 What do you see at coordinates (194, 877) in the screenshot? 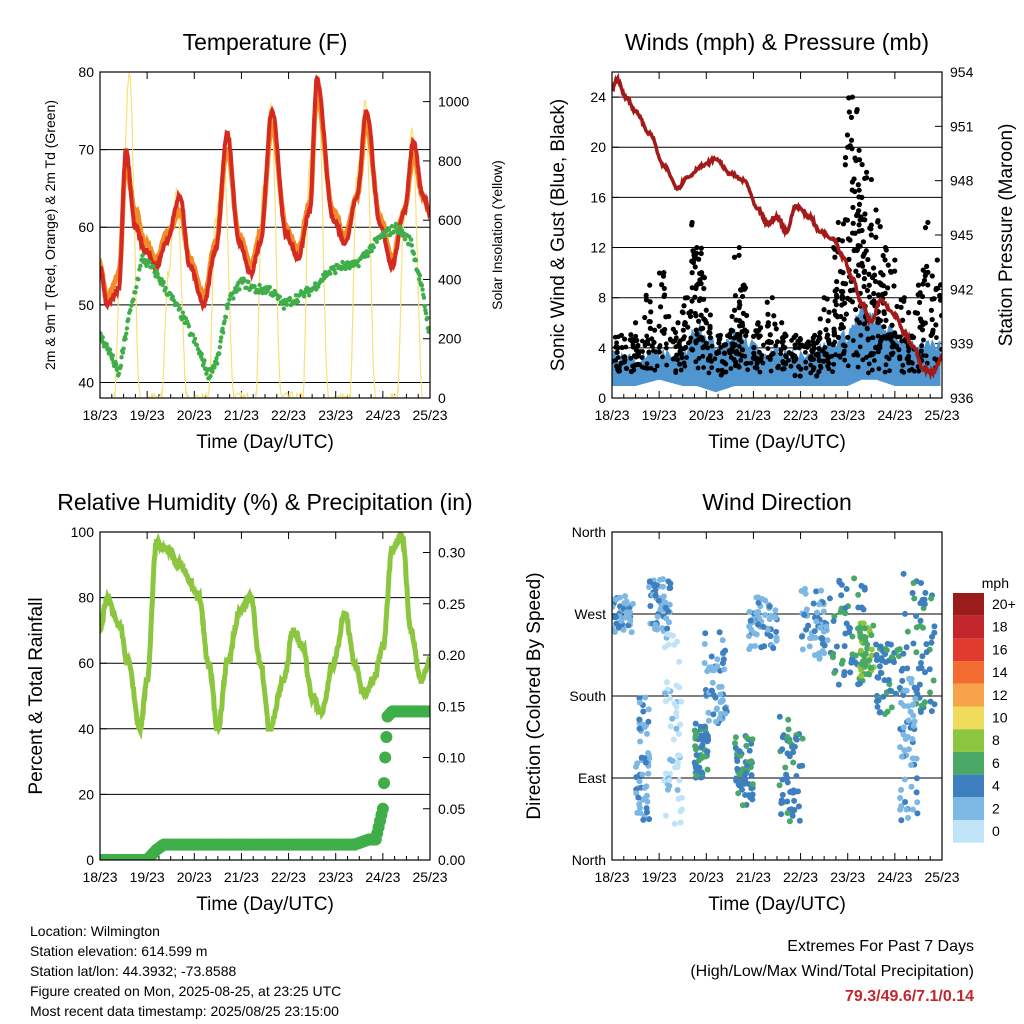
I see `humidity-xtick-label: 20/23` at bounding box center [194, 877].